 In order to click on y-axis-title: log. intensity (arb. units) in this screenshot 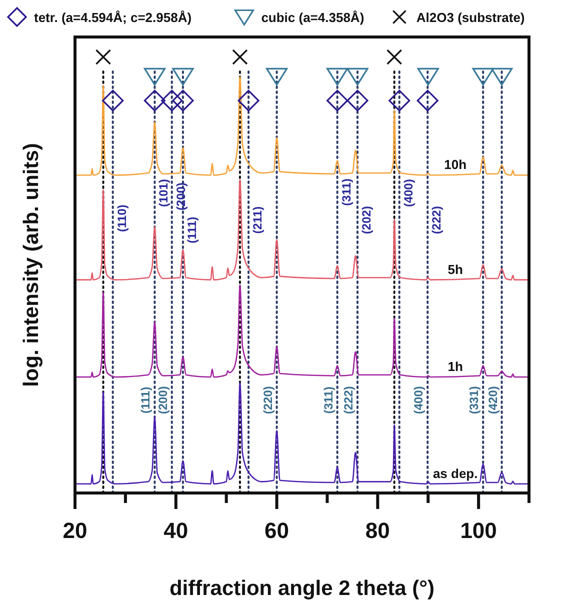, I will do `click(31, 265)`.